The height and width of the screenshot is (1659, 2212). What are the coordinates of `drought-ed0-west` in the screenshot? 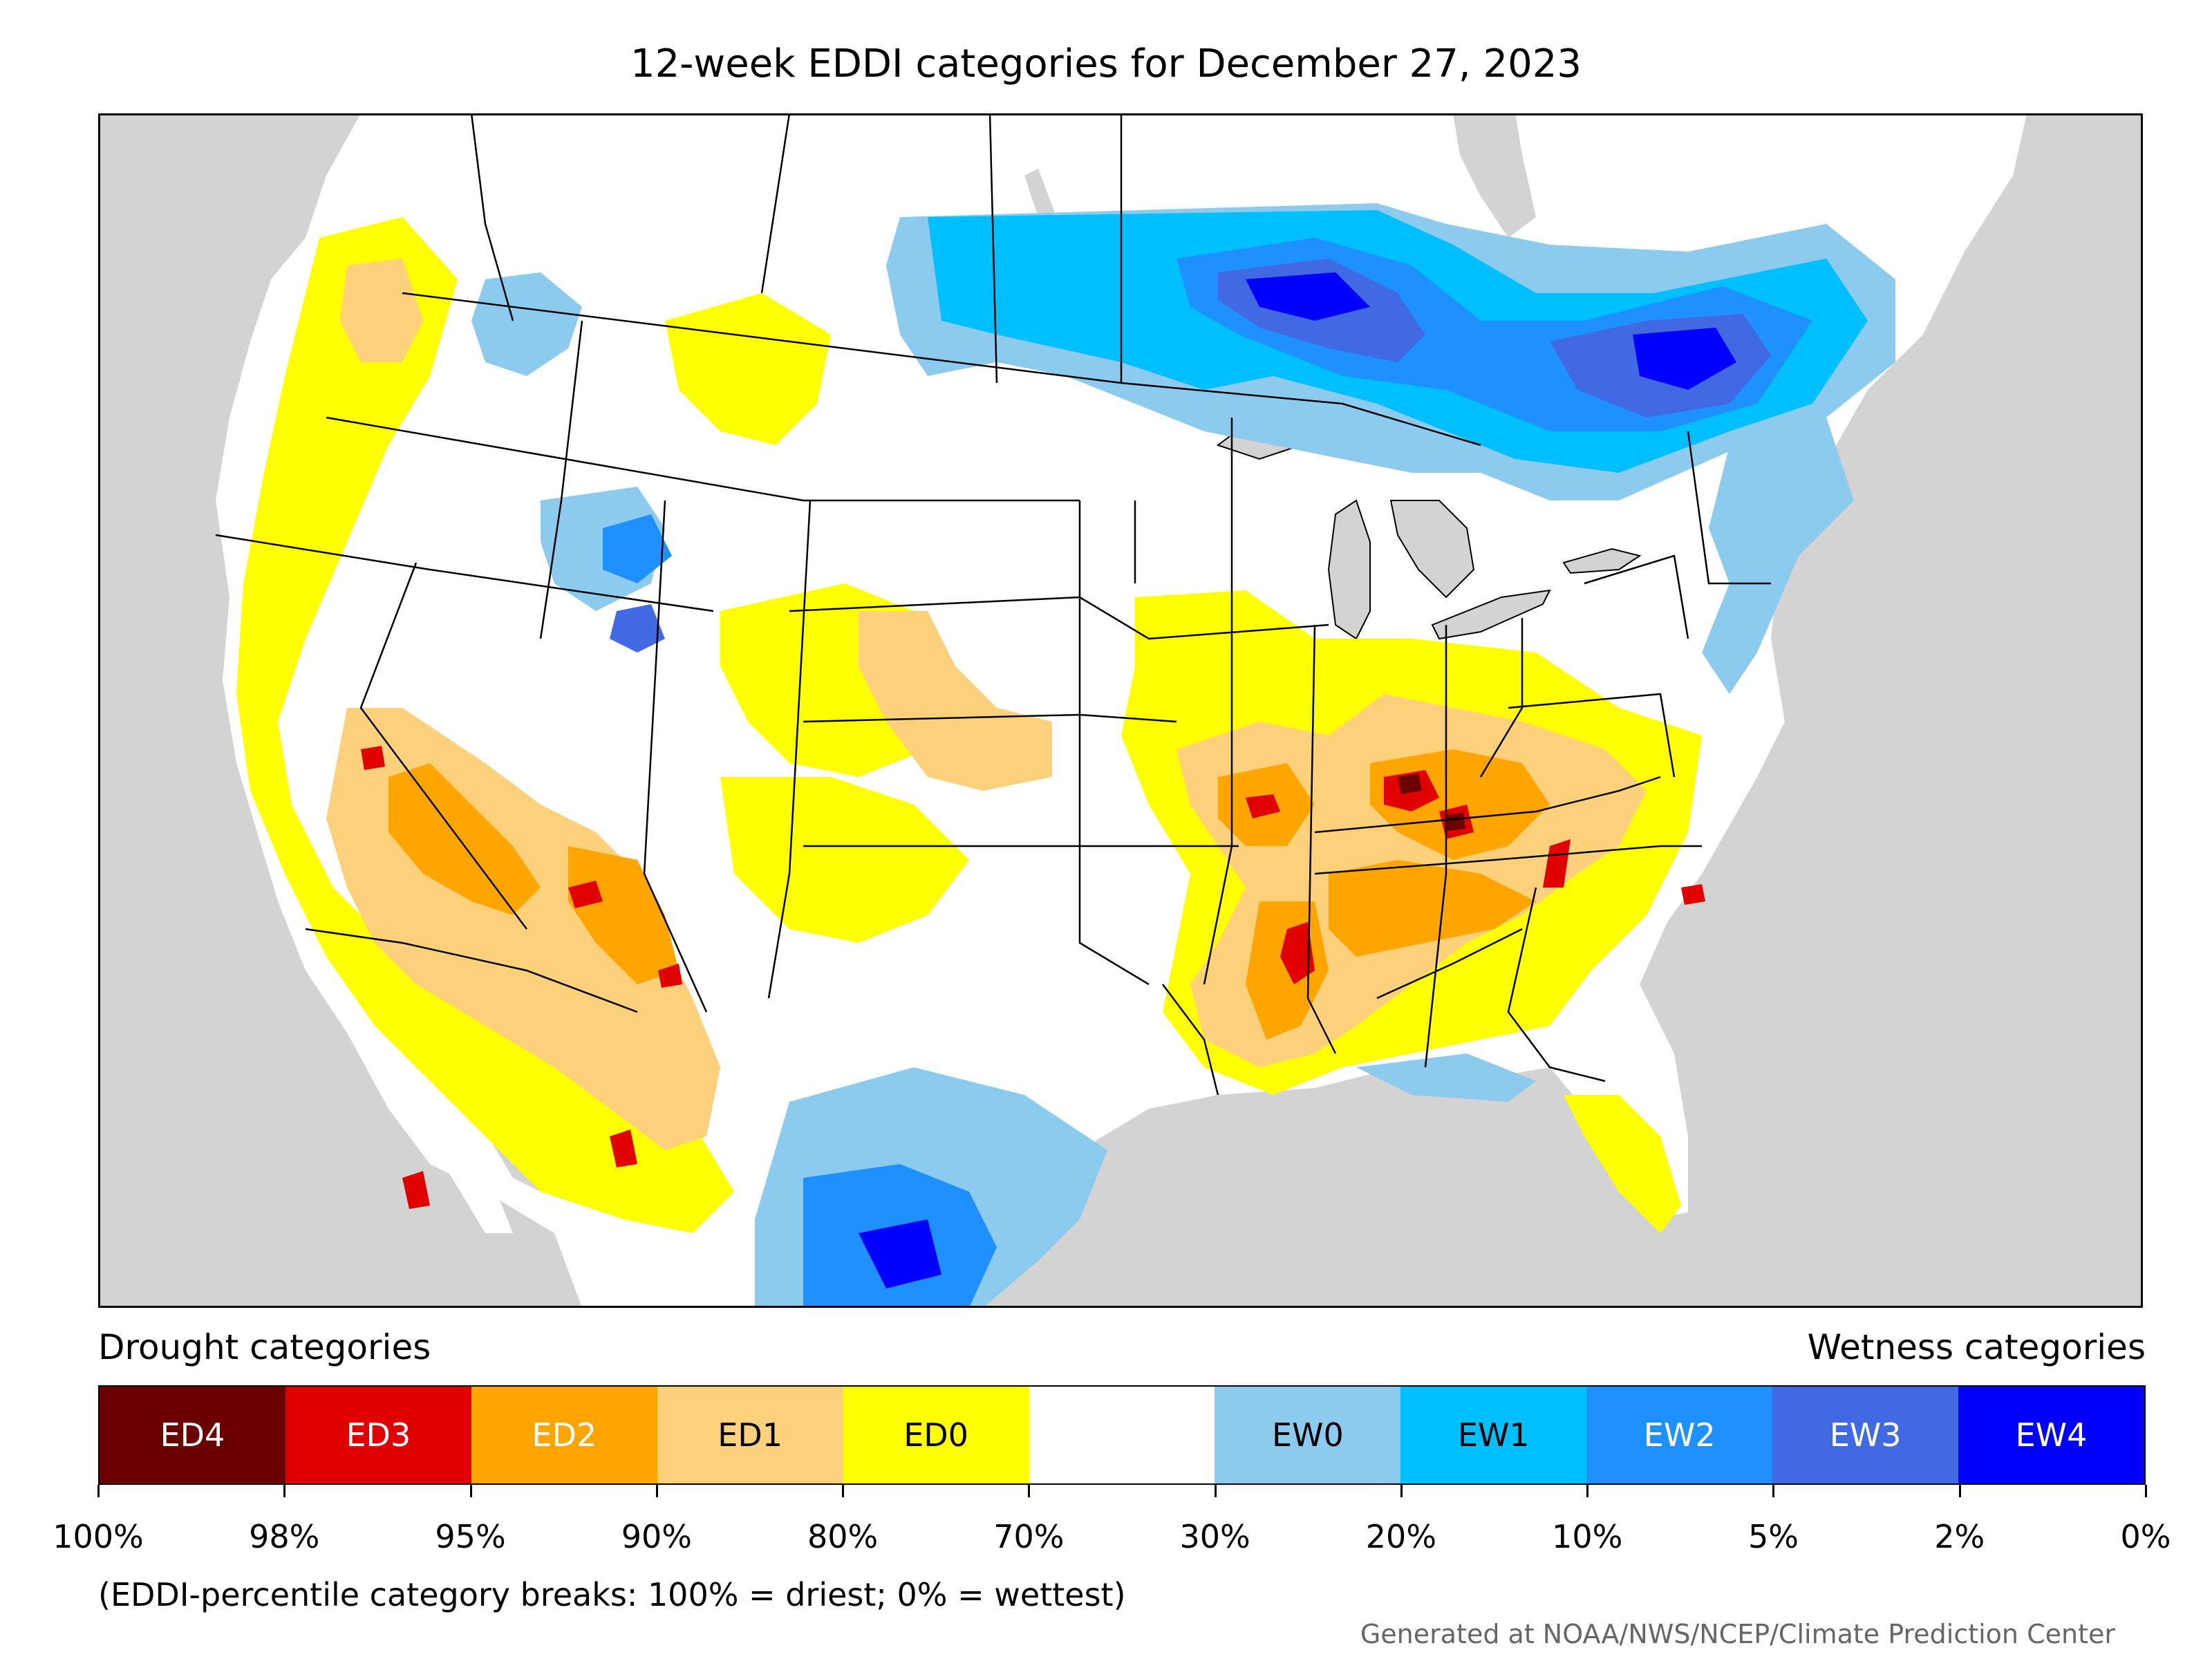 It's located at (485, 725).